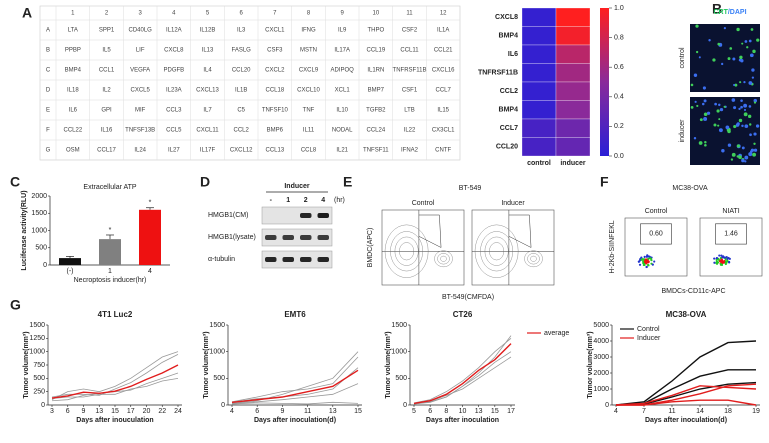 The height and width of the screenshot is (443, 769). Describe the element at coordinates (48, 151) in the screenshot. I see `table-row-label: G` at that location.